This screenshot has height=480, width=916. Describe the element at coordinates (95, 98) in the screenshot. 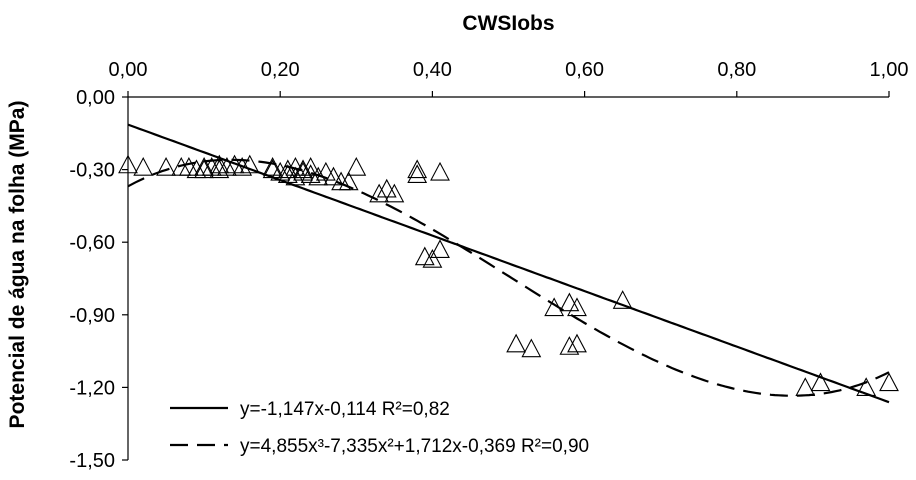

I see `y-tick-label: 0,00` at that location.